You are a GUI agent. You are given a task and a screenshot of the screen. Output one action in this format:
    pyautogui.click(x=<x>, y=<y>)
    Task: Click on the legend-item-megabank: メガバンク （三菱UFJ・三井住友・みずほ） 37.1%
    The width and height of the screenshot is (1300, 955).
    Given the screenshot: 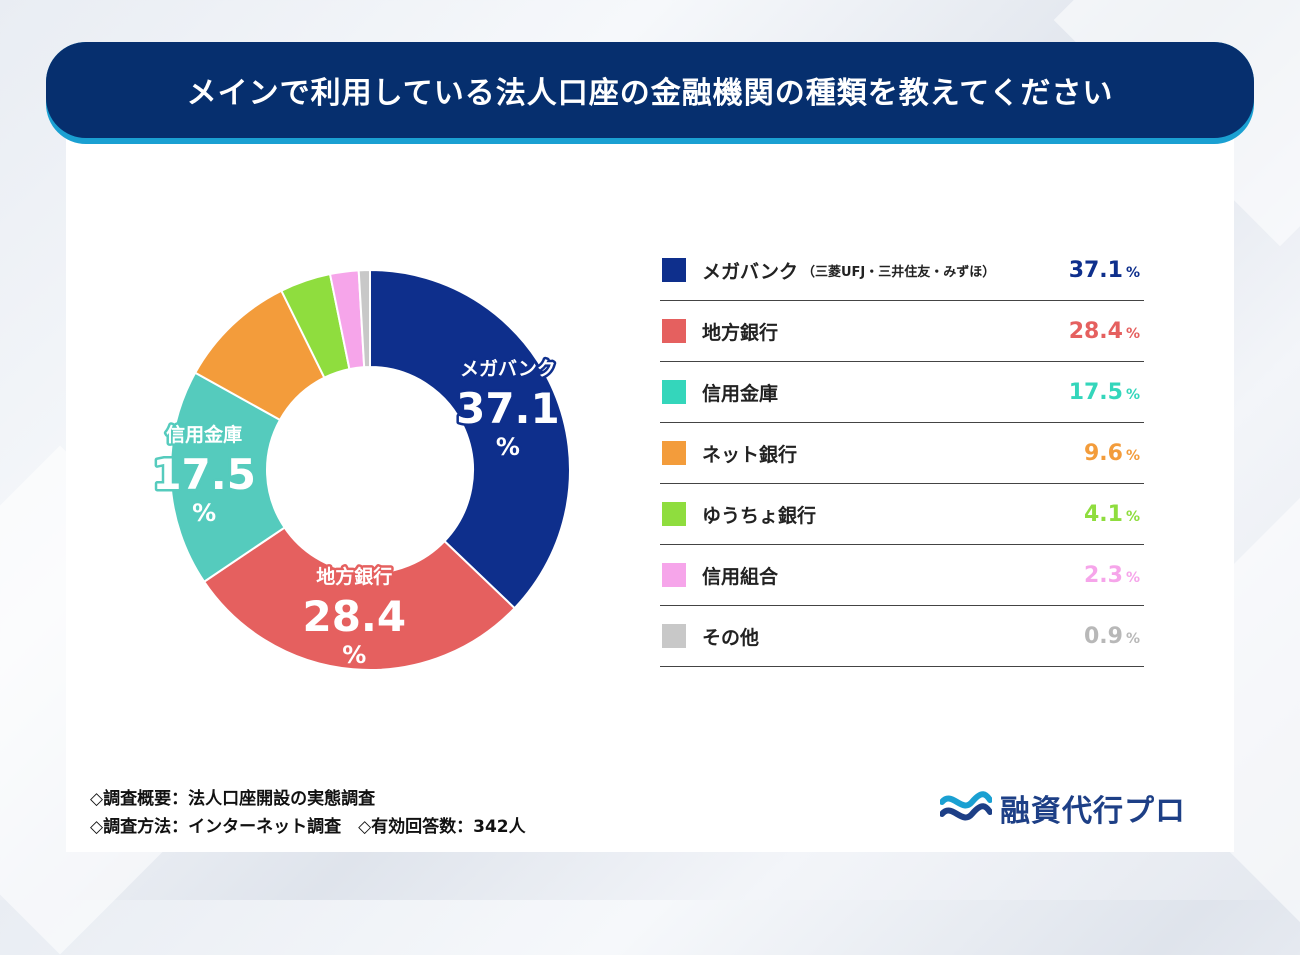 What is the action you would take?
    pyautogui.click(x=902, y=270)
    